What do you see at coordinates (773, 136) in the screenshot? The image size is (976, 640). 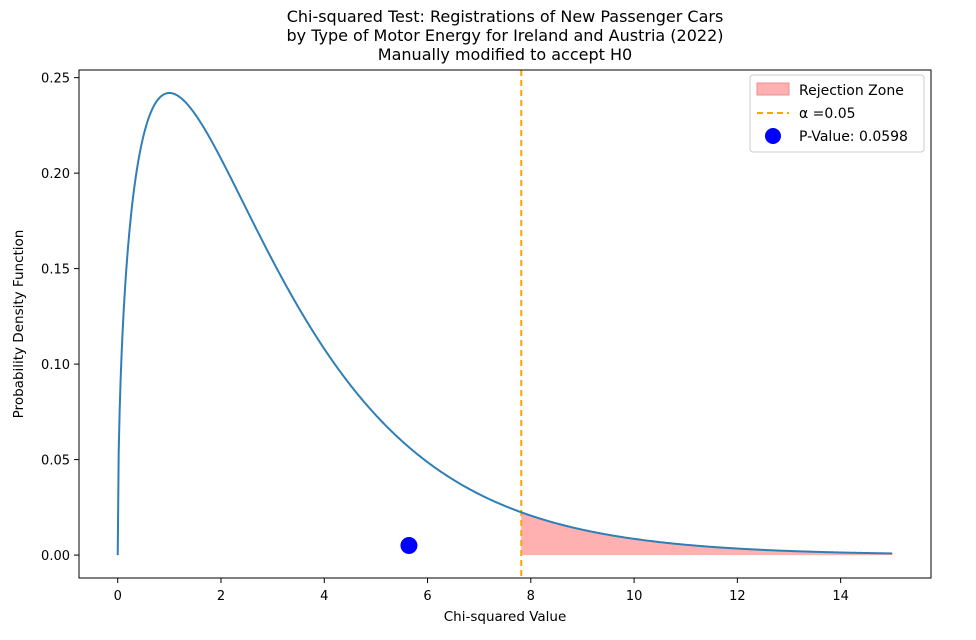 I see `legend-swatch-test-statistic` at bounding box center [773, 136].